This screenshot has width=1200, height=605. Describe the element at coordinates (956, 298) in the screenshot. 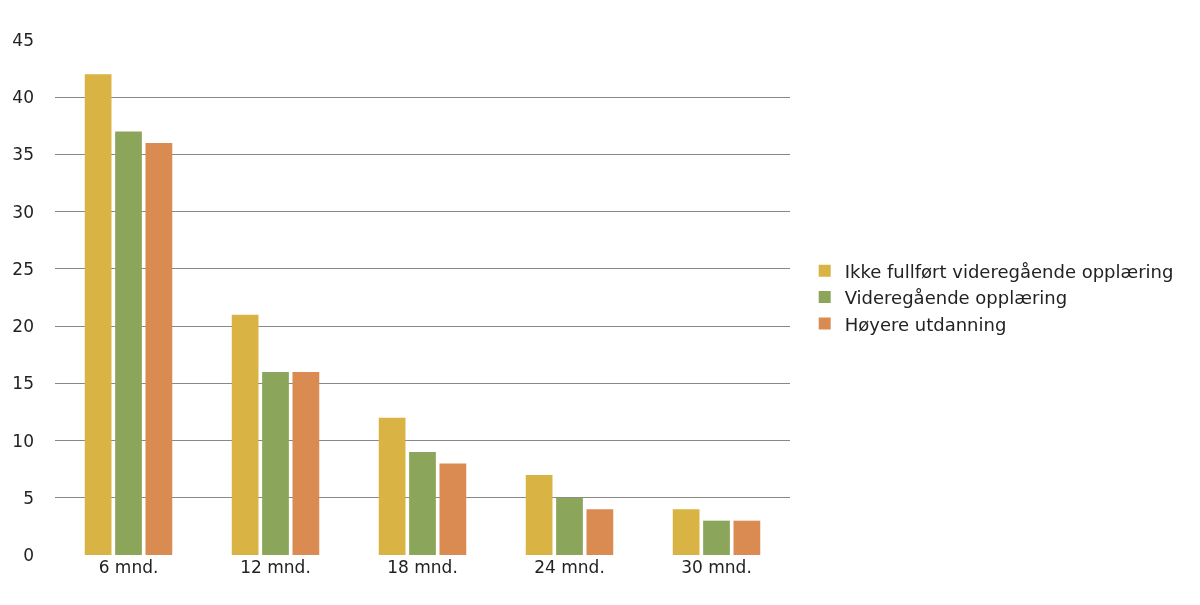

I see `legend-label: Videregående opplæring` at that location.